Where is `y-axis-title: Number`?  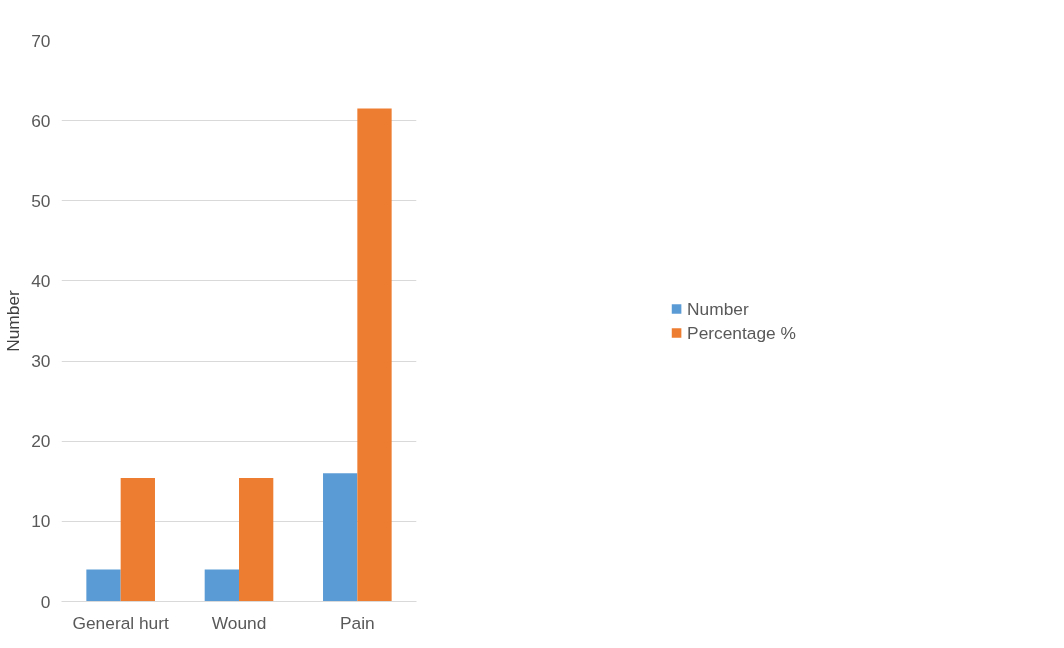 y-axis-title: Number is located at coordinates (13, 320).